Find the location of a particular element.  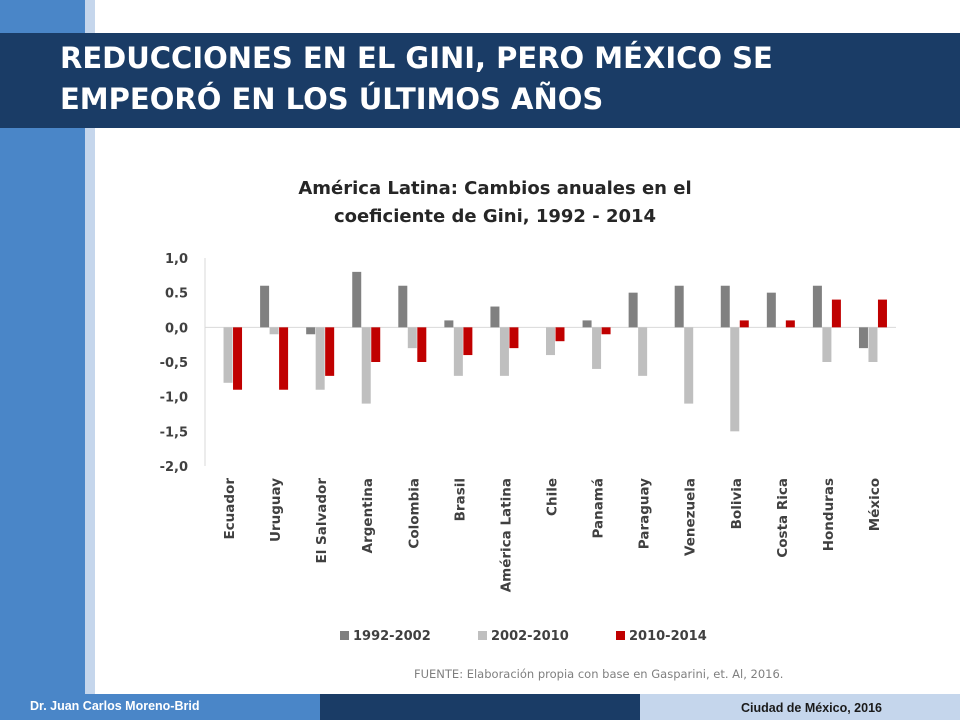

footer-author: Dr. Juan Carlos Moreno-Brid is located at coordinates (115, 706).